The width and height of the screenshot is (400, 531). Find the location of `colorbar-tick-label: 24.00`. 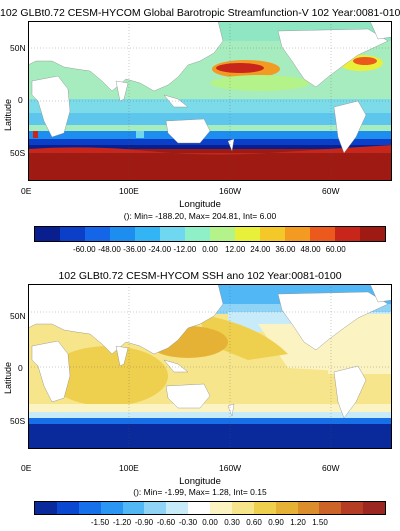

colorbar-tick-label: 24.00 is located at coordinates (260, 249).